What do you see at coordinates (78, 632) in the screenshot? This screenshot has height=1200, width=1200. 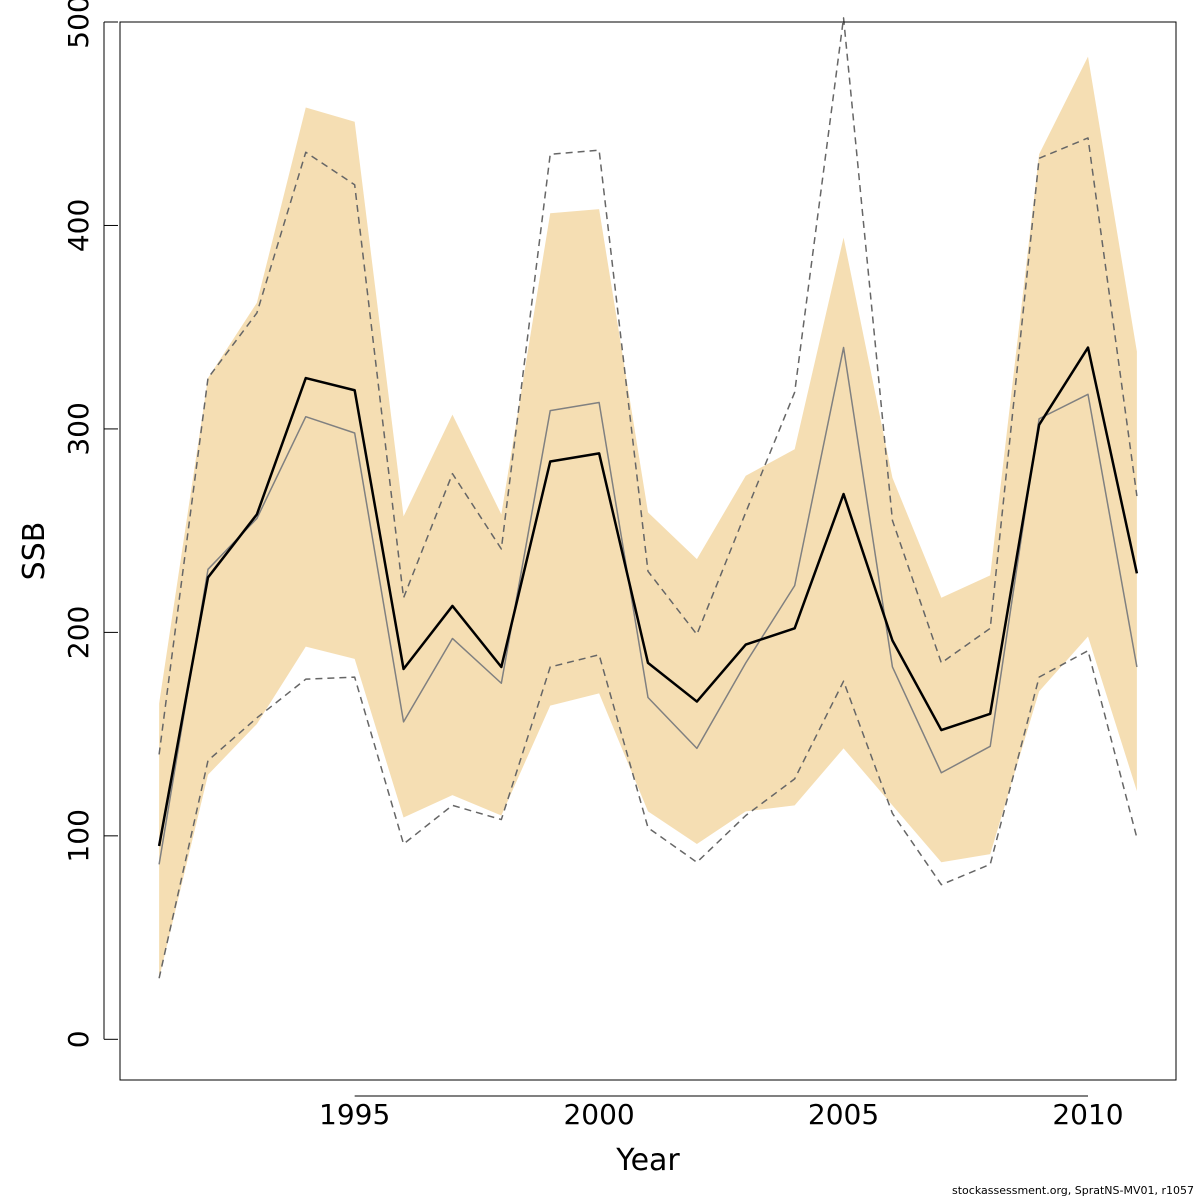 I see `y-tick-label-200: 200` at bounding box center [78, 632].